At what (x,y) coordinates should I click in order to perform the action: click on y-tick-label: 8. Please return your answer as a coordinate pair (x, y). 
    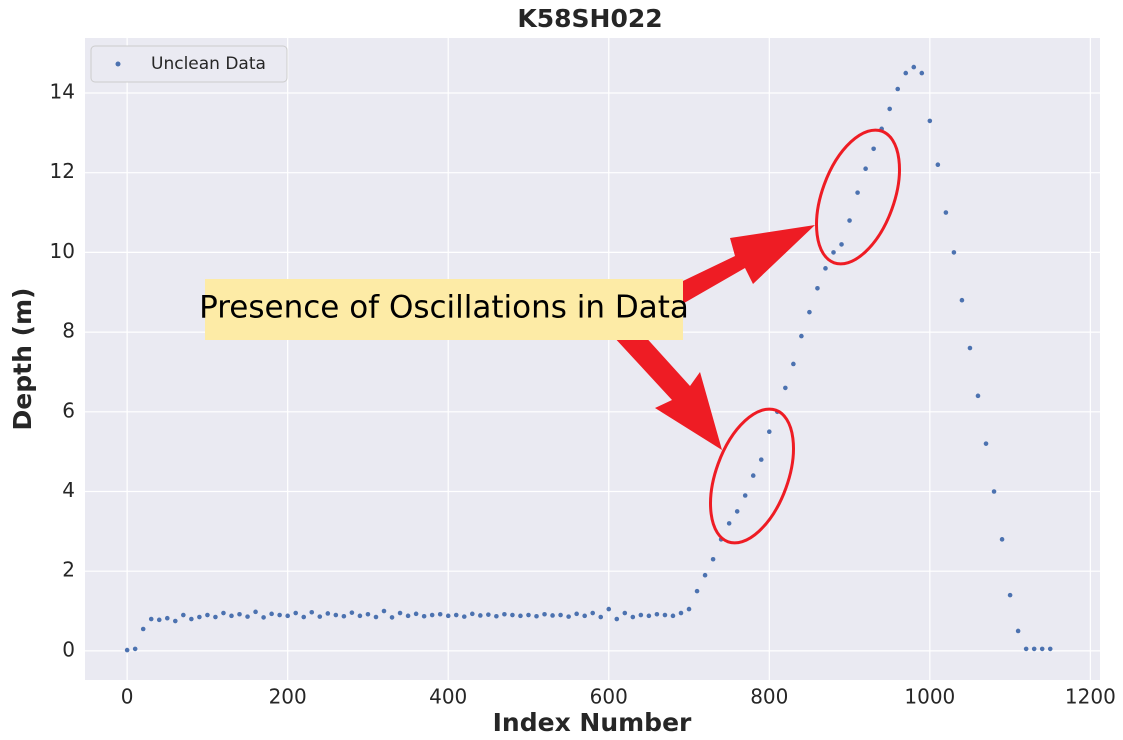
    Looking at the image, I should click on (68, 331).